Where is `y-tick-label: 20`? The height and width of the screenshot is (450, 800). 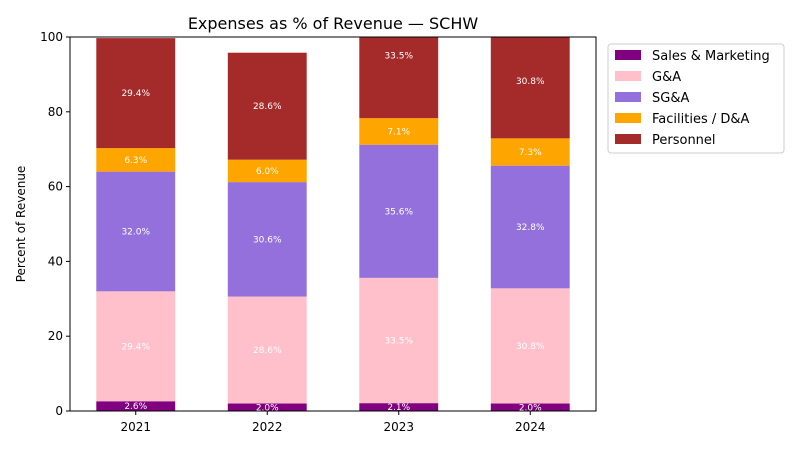
y-tick-label: 20 is located at coordinates (55, 336).